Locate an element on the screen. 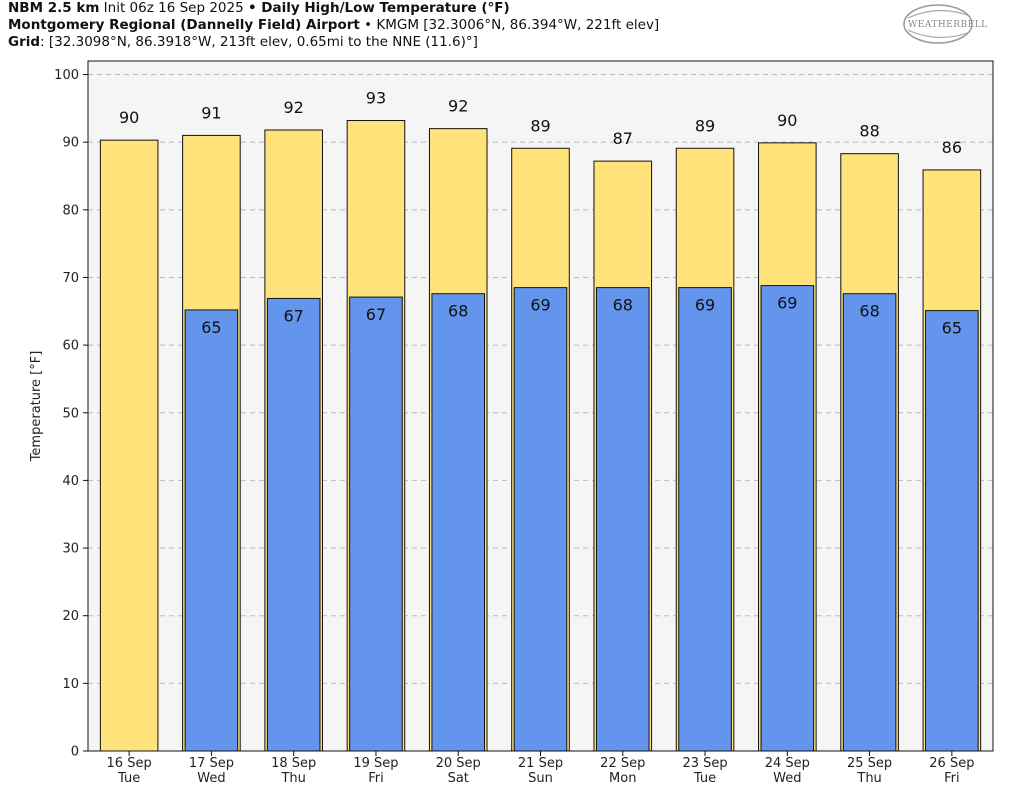 This screenshot has height=785, width=1024. x-tick-day-6: Mon is located at coordinates (622, 778).